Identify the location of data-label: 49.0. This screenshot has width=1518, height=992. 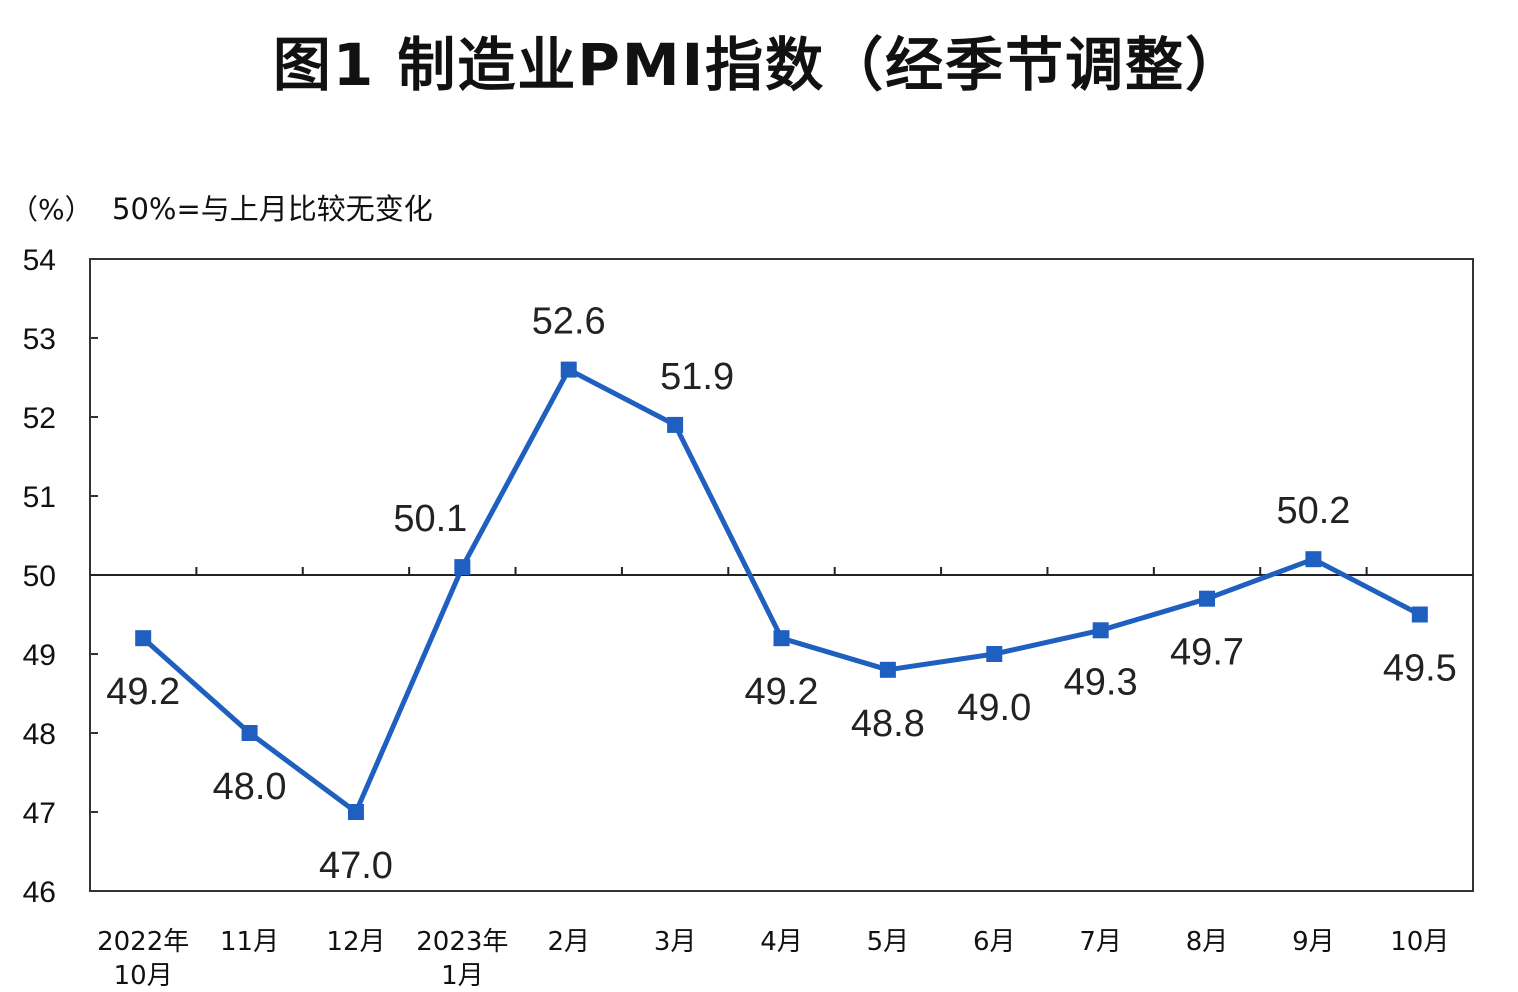
(994, 708).